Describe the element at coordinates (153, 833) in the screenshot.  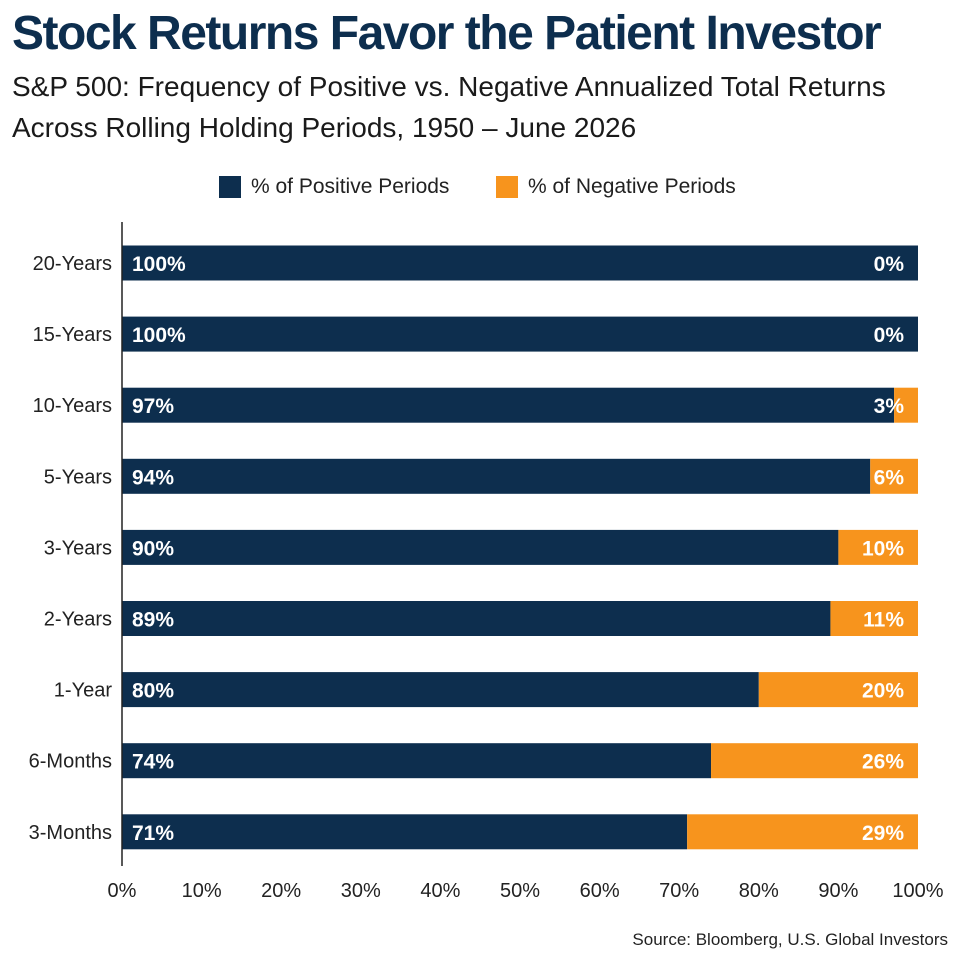
I see `data-label-positive-3-months: 71%` at that location.